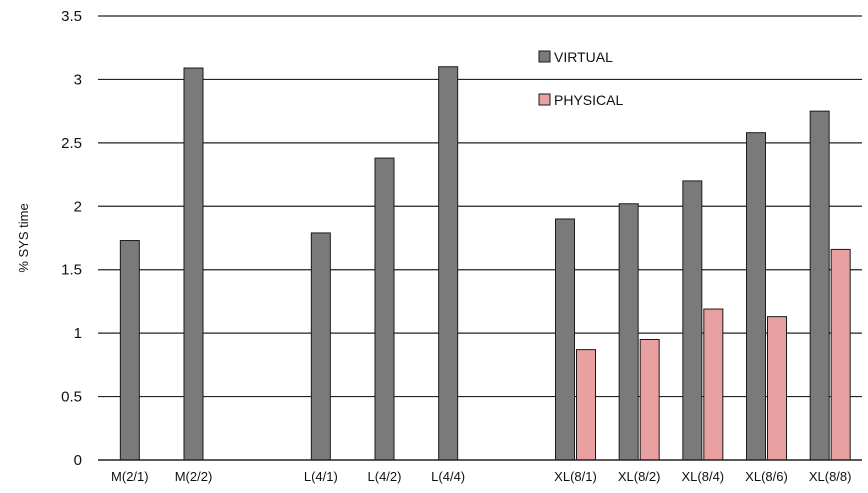  I want to click on y-tick-label: 0, so click(78, 460).